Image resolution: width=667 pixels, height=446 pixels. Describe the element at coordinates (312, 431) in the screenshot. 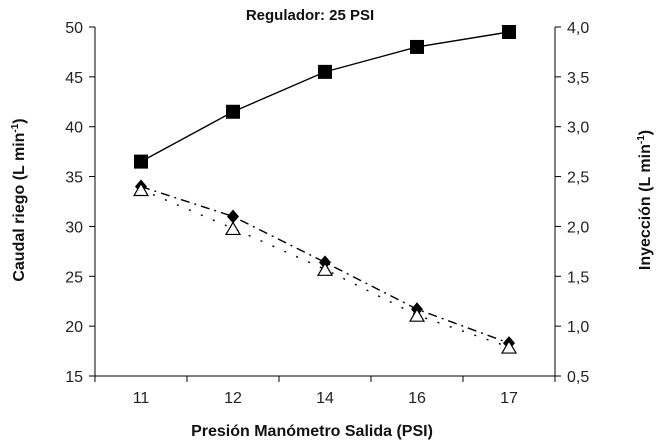

I see `x-axis-label: Presión Manómetro Salida (PSI)` at that location.